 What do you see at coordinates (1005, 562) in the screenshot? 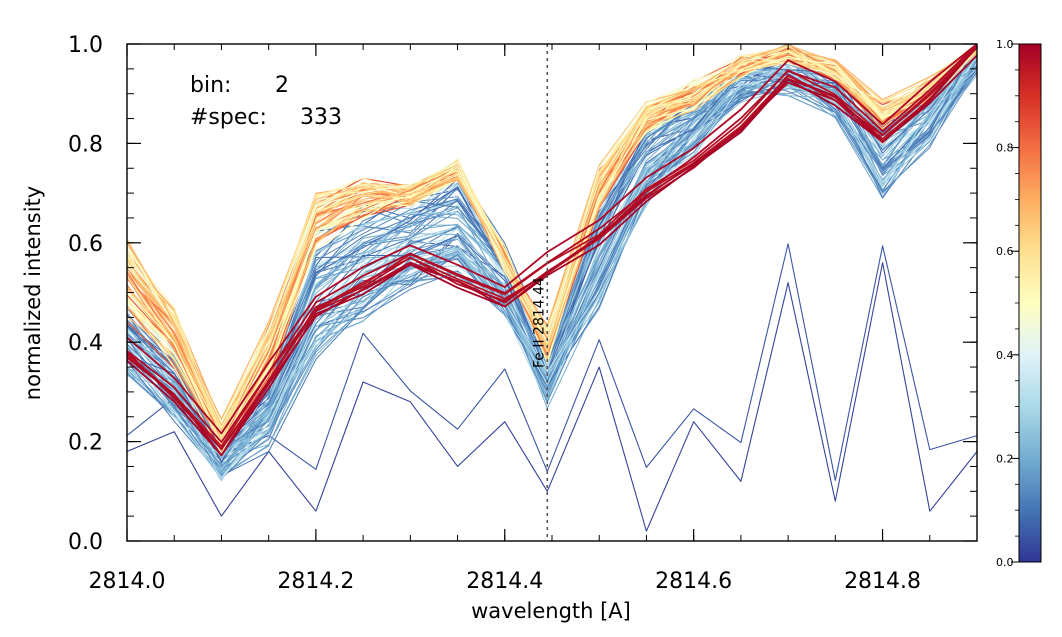
I see `colorbar-tick-label: 0.0` at bounding box center [1005, 562].